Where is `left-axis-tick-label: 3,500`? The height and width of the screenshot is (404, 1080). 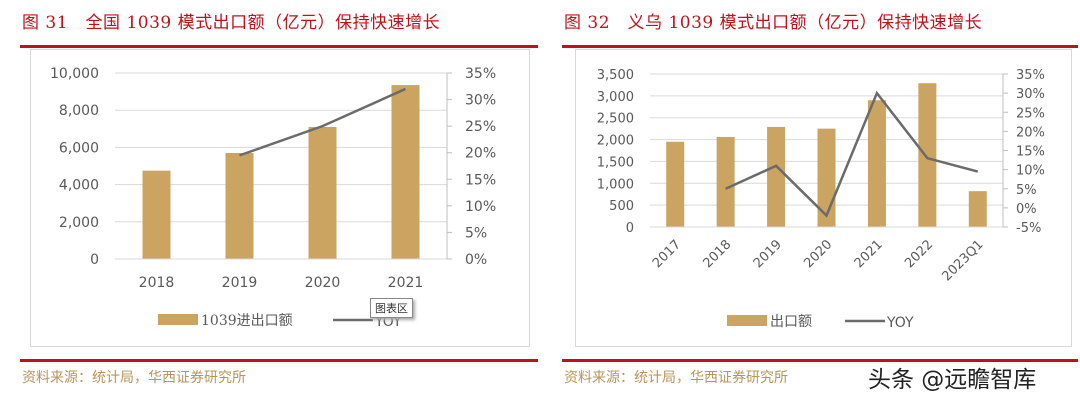
left-axis-tick-label: 3,500 is located at coordinates (615, 75).